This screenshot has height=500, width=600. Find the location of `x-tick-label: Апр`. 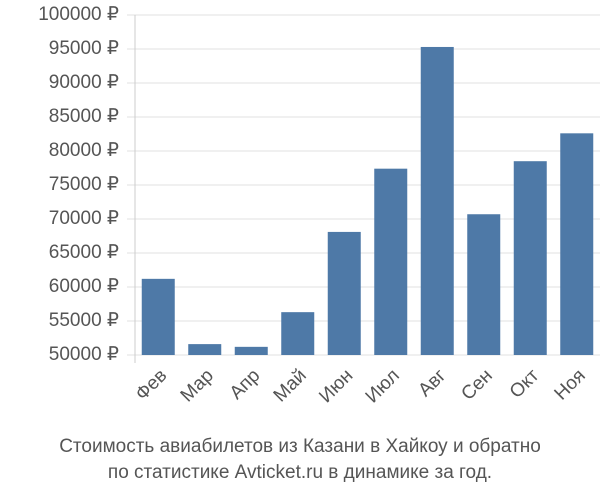

x-tick-label: Апр is located at coordinates (245, 384).